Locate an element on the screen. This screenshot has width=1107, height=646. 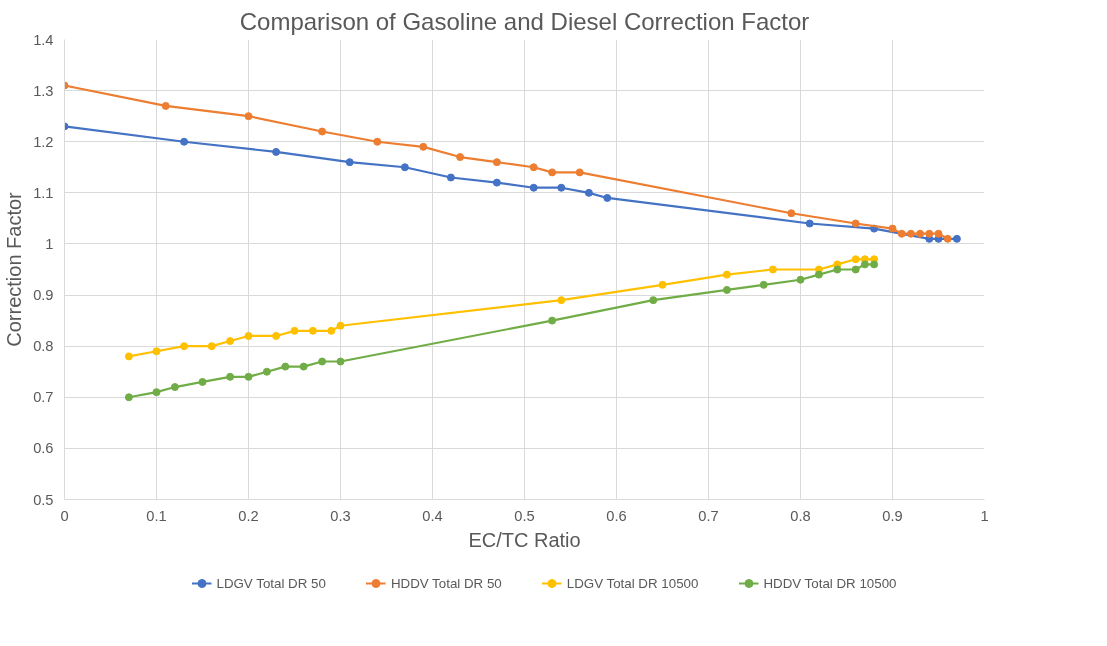
y-tick-label: 0.9 is located at coordinates (43, 295).